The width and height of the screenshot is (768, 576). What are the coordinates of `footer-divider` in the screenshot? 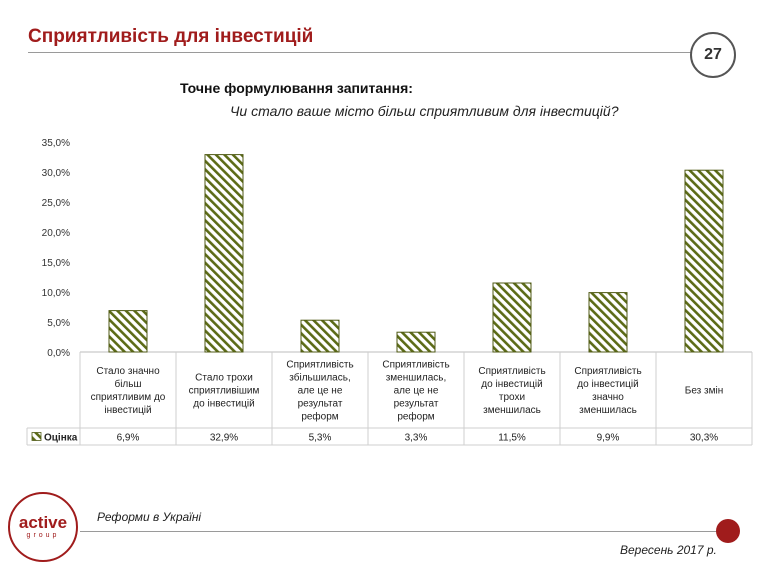 It's located at (400, 531).